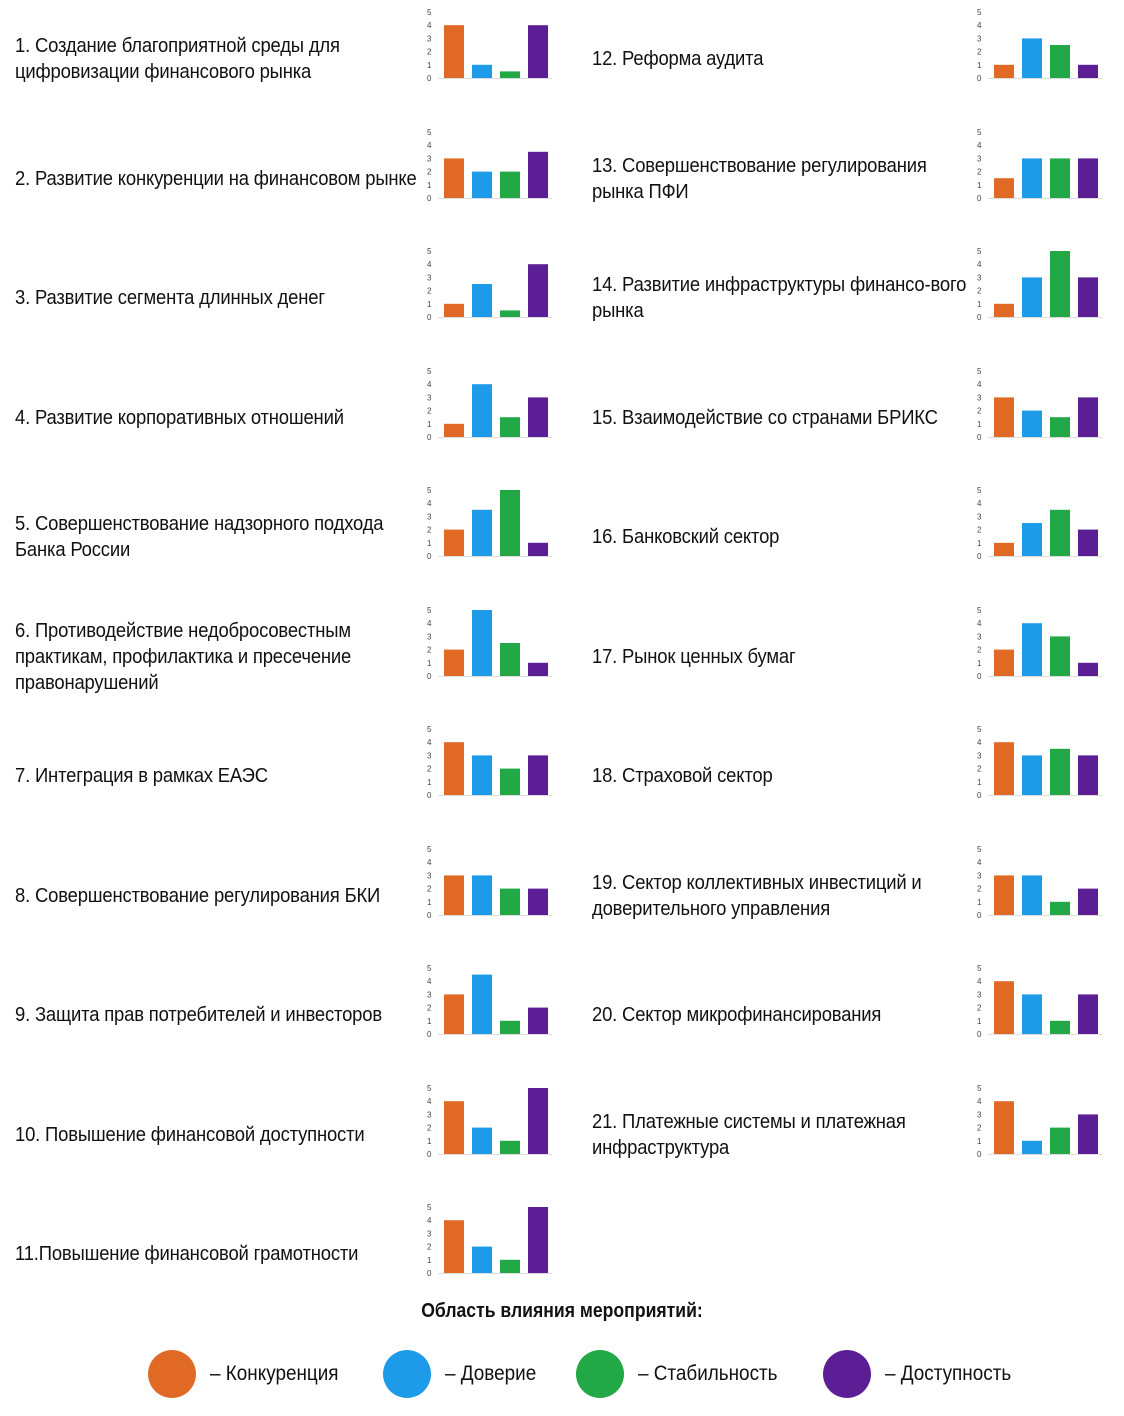 The height and width of the screenshot is (1416, 1124). I want to click on measure-item: 8. Совершенствование регулирования БКИ, so click(240, 896).